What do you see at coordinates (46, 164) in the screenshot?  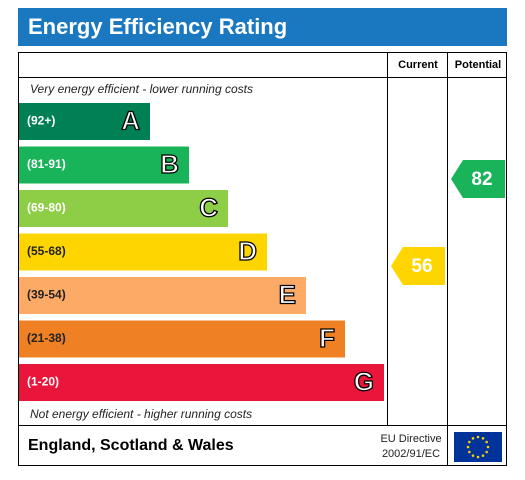 I see `band-range: (81-91)` at bounding box center [46, 164].